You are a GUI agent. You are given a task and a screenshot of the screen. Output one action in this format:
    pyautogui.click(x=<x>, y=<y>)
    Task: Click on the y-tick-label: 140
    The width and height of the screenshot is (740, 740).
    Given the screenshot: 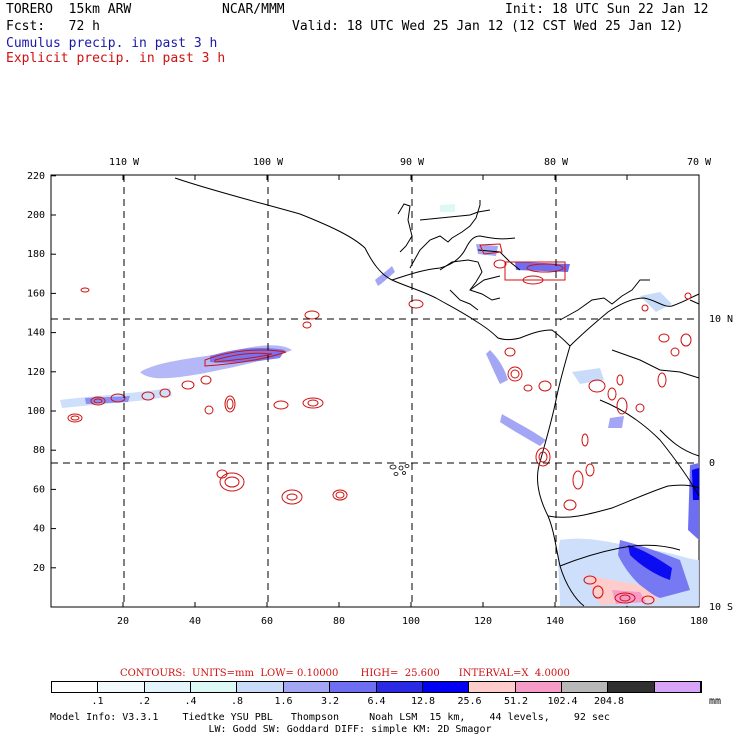 What is the action you would take?
    pyautogui.click(x=36, y=333)
    